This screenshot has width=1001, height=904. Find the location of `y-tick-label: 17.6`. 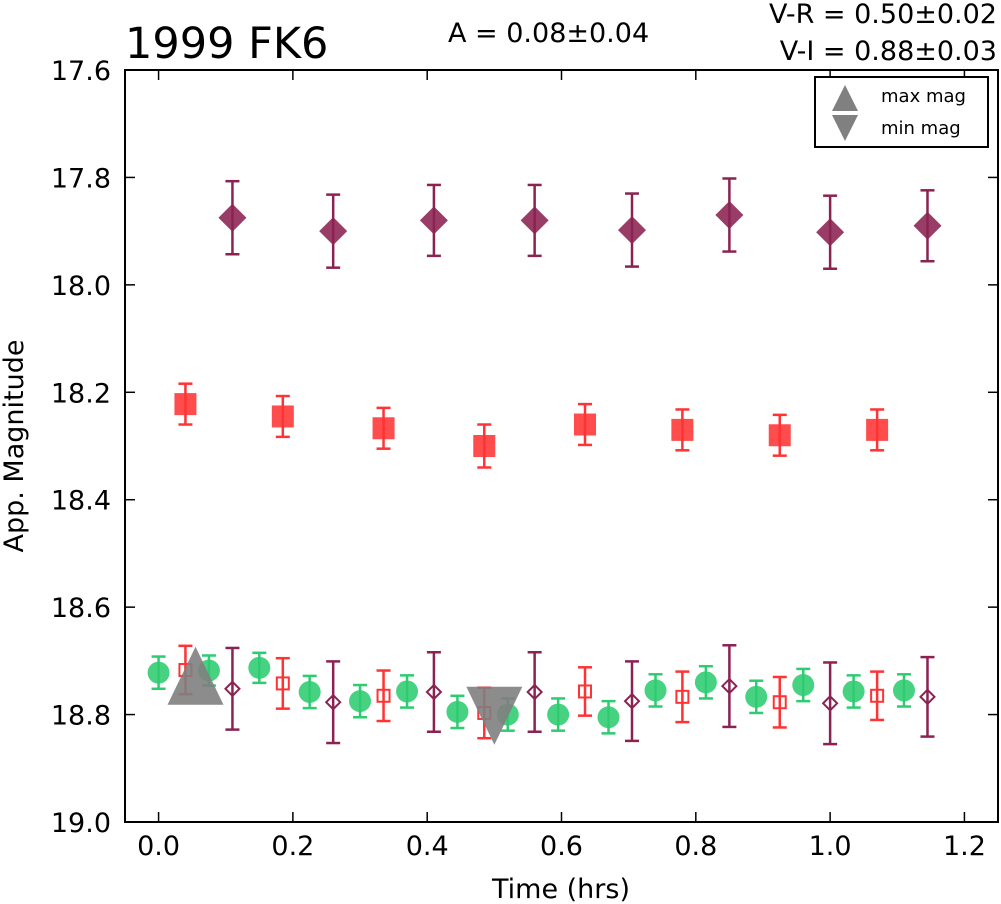

y-tick-label: 17.6 is located at coordinates (81, 71).